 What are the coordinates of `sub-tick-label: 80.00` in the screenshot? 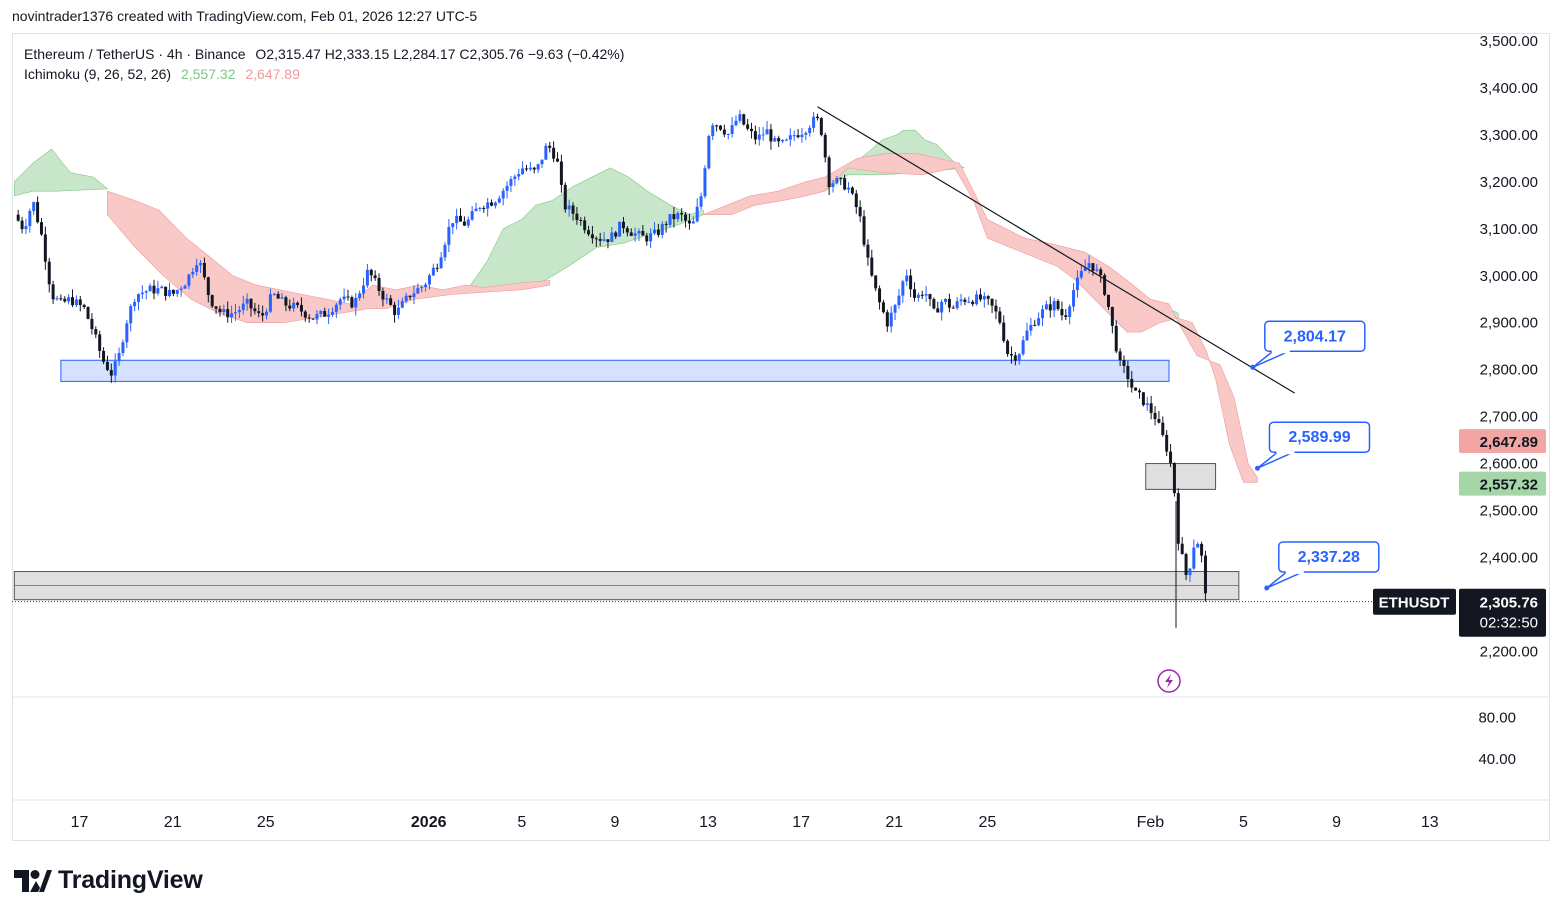 It's located at (1497, 718).